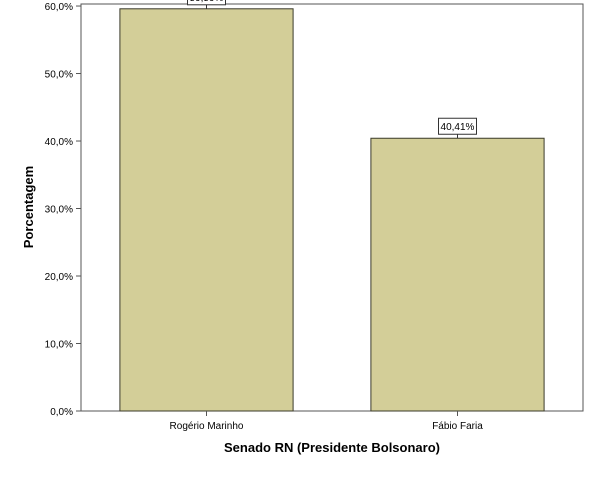  I want to click on y-tick-label: 0,0%, so click(61, 412).